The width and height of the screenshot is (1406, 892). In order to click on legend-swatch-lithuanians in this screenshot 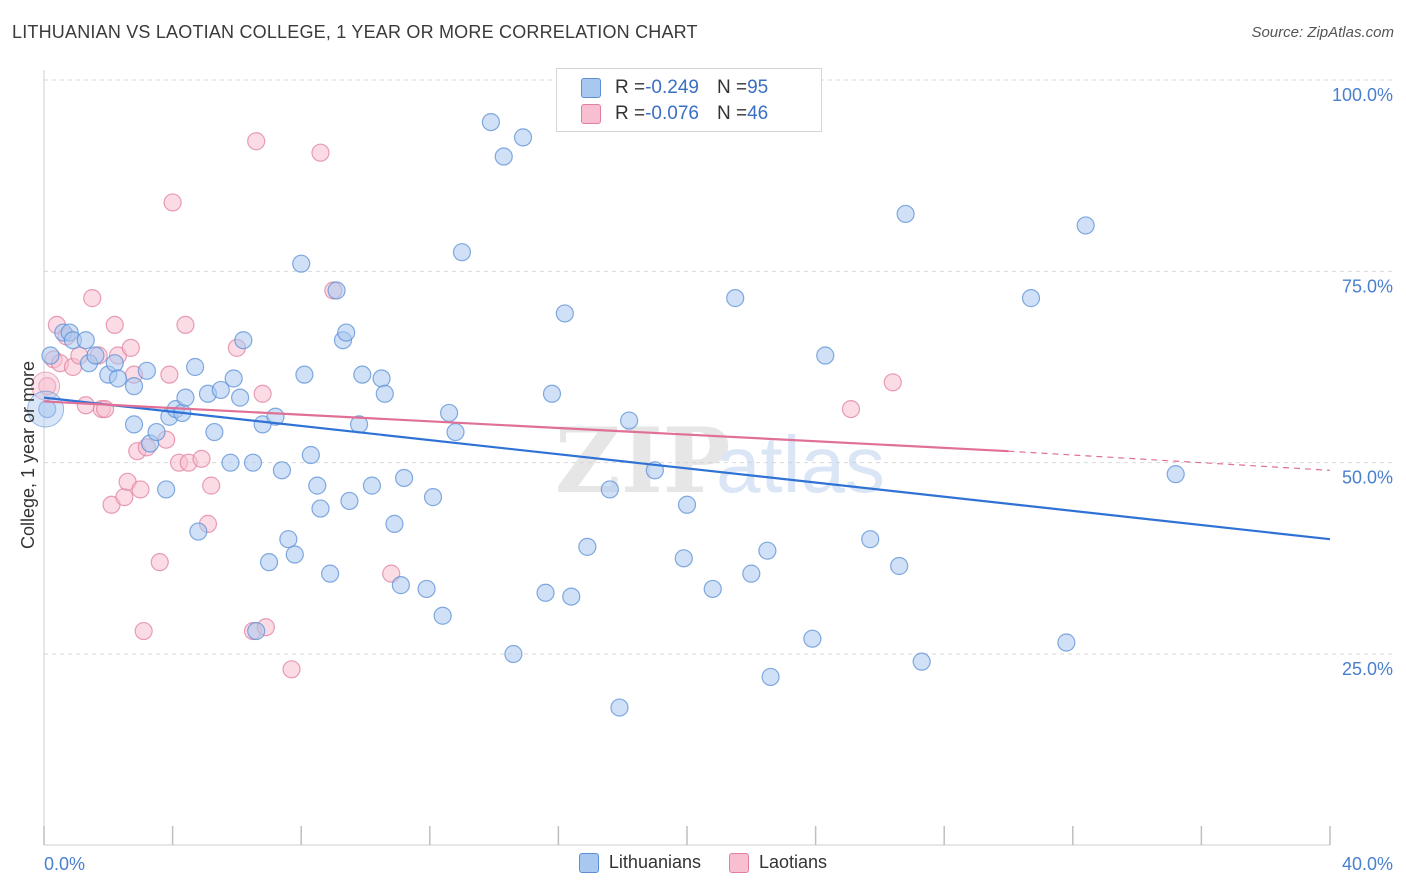, I will do `click(591, 88)`.